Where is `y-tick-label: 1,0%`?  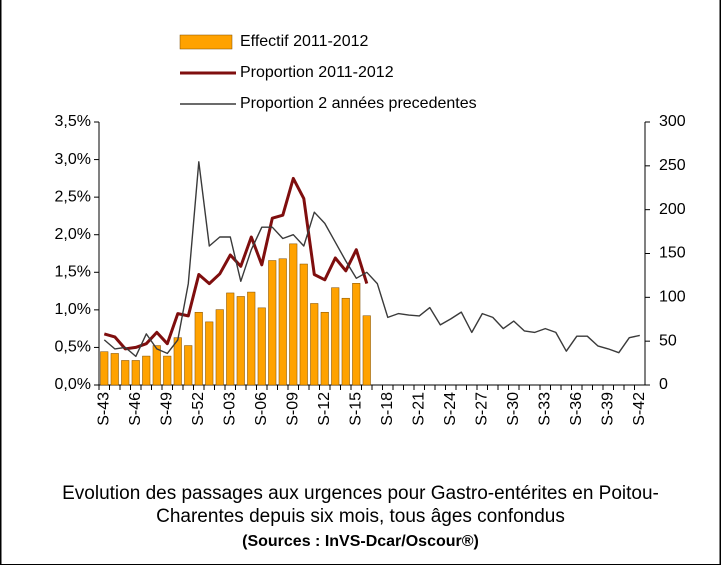
y-tick-label: 1,0% is located at coordinates (73, 309).